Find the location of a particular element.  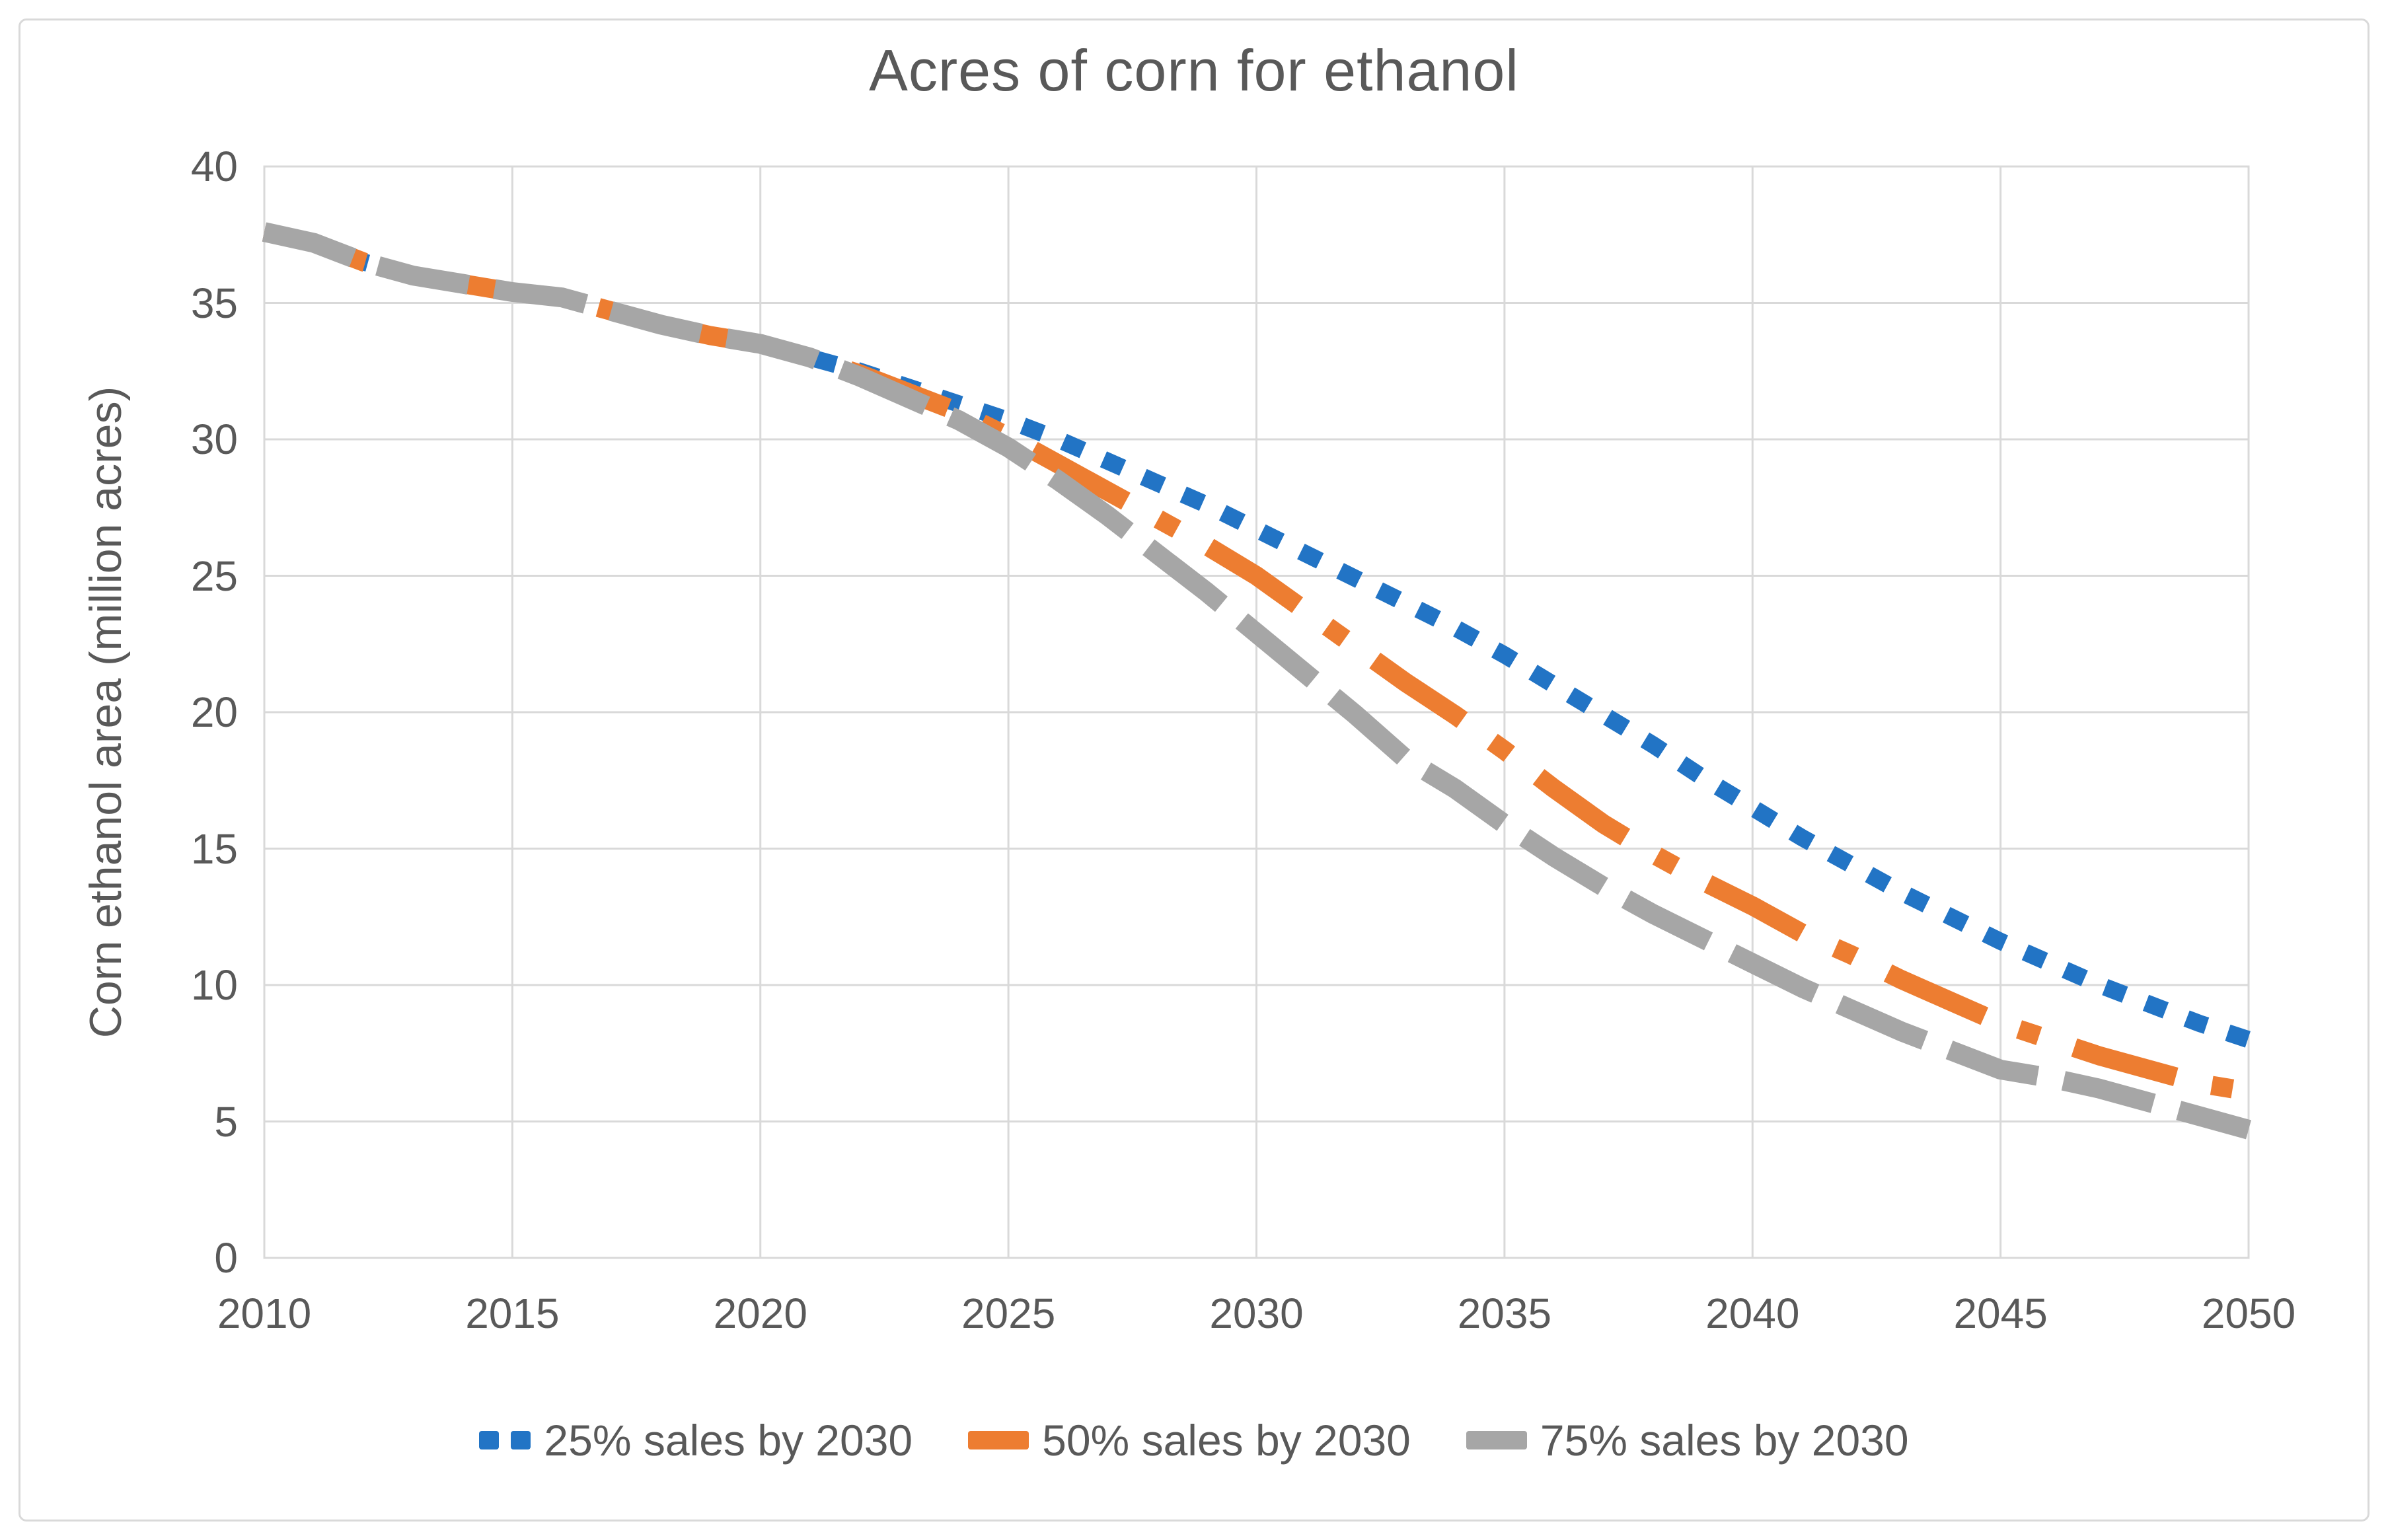

x-tick-label: 2045 is located at coordinates (2000, 1313).